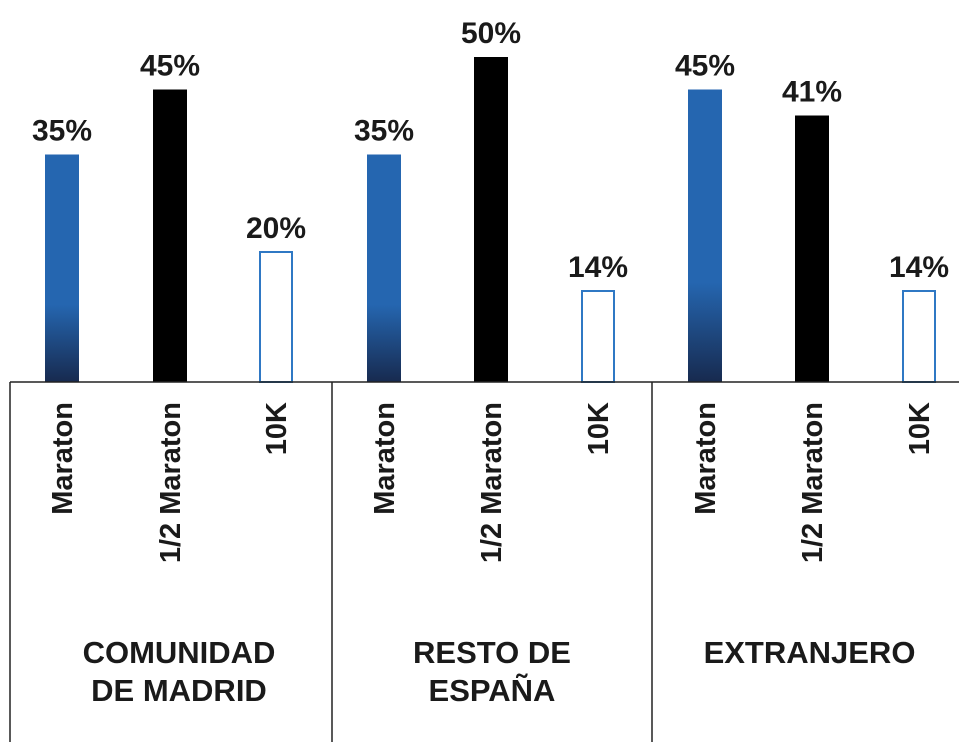  What do you see at coordinates (170, 66) in the screenshot?
I see `value-label-comunidad-de-madrid-1-2-maraton: 45%` at bounding box center [170, 66].